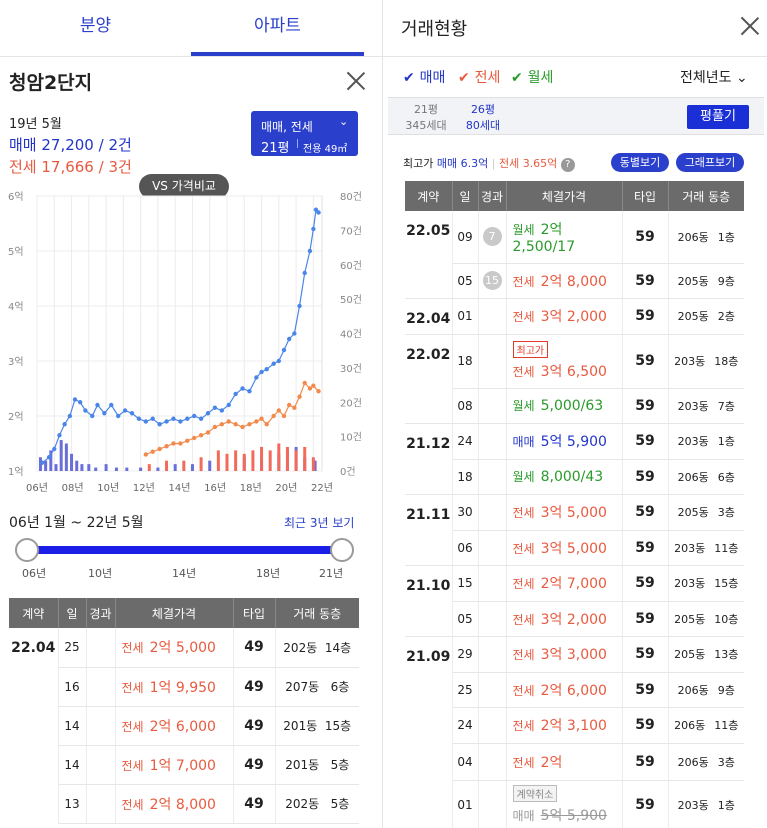 This screenshot has height=828, width=767. What do you see at coordinates (640, 162) in the screenshot?
I see `building-view-button: 동별보기` at bounding box center [640, 162].